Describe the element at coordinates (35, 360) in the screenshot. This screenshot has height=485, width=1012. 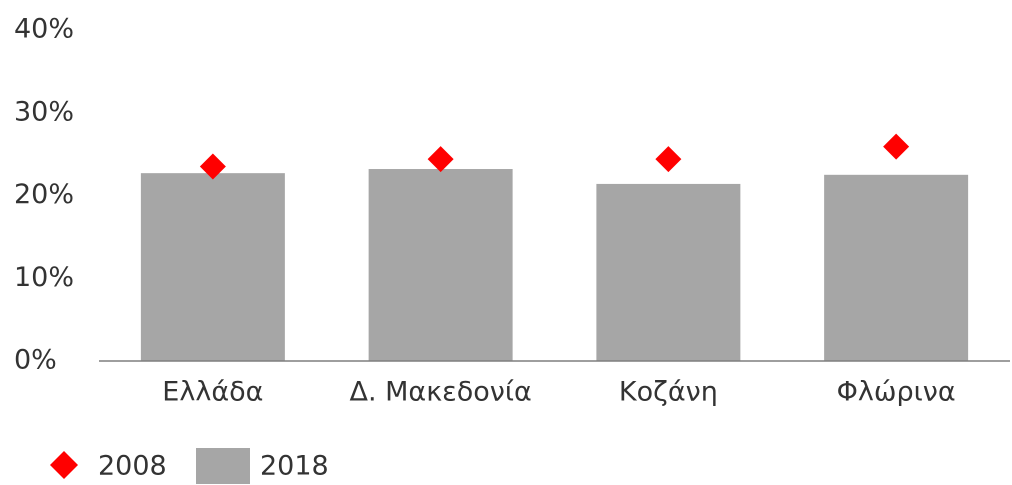
I see `y-tick-label: 0%` at that location.